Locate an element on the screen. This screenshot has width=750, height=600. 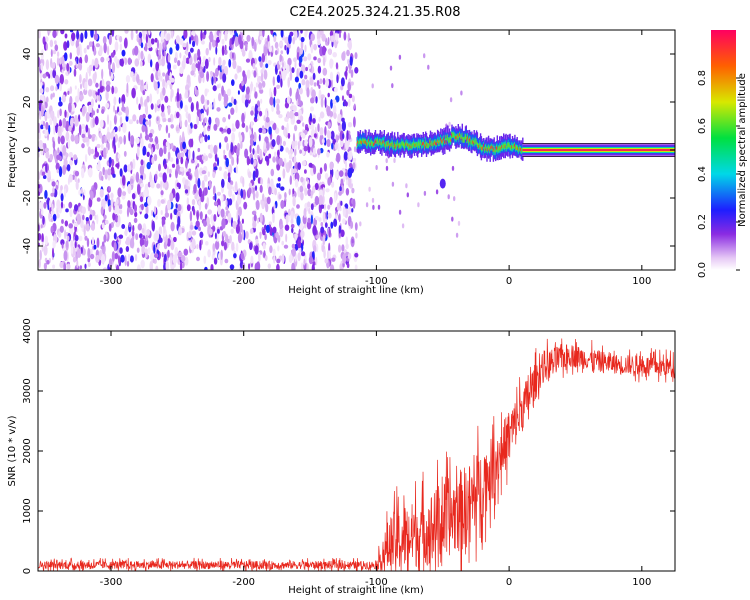
x-tick-label: -100 is located at coordinates (376, 582).